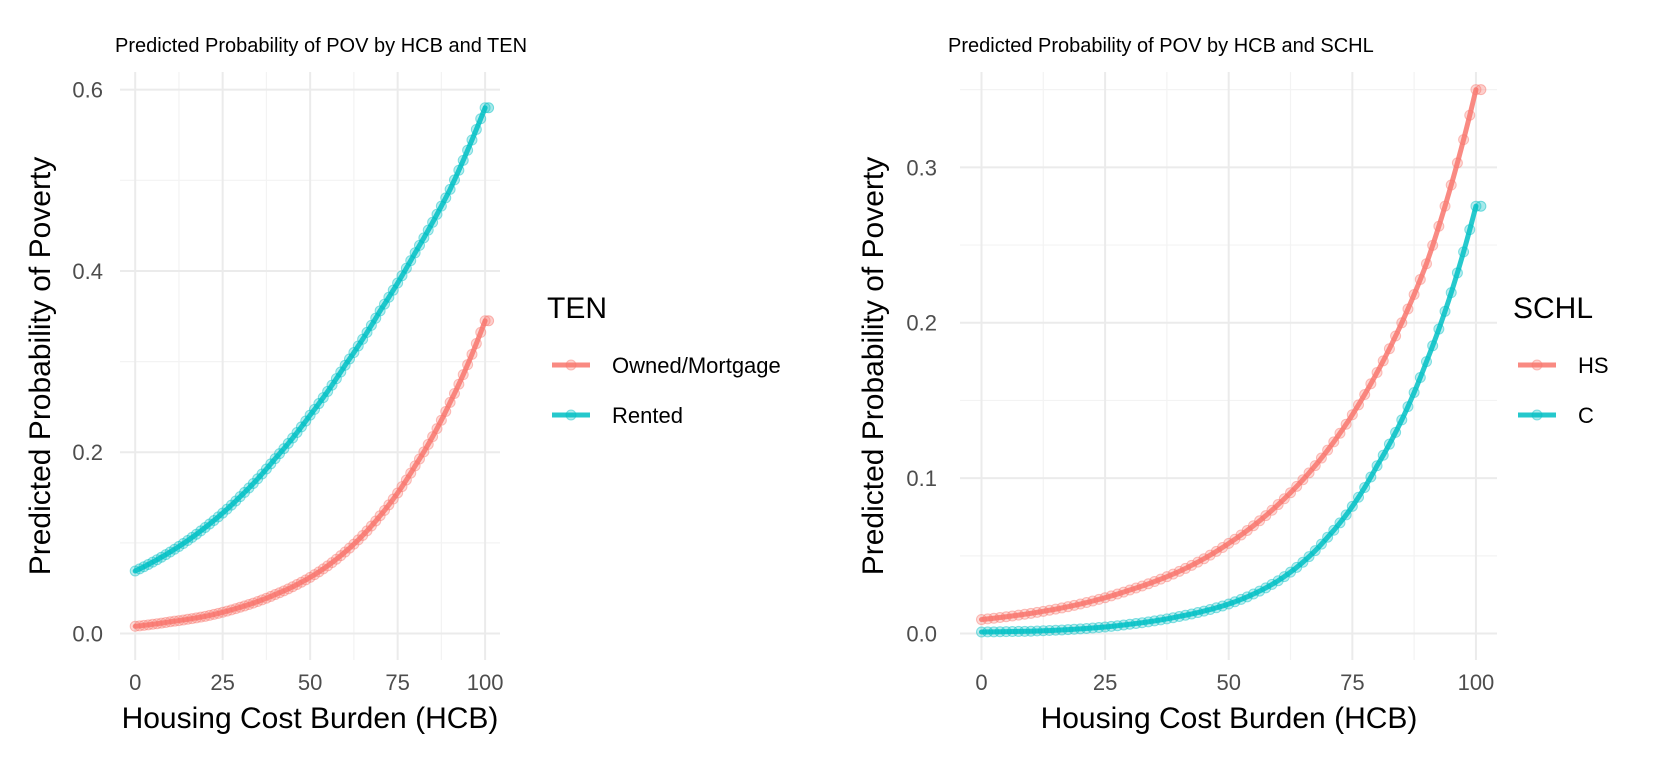  What do you see at coordinates (87, 90) in the screenshot?
I see `y-tick-label: 0.6` at bounding box center [87, 90].